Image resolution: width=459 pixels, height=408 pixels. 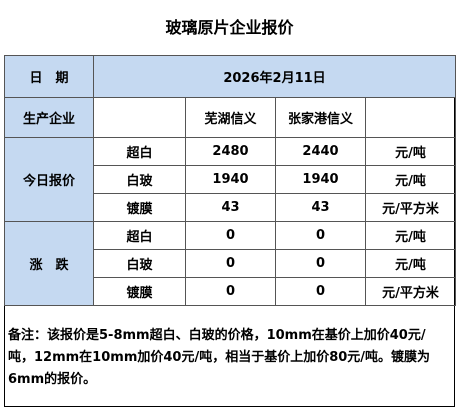 I want to click on title: 玻璃原片企业报价, so click(x=229, y=27).